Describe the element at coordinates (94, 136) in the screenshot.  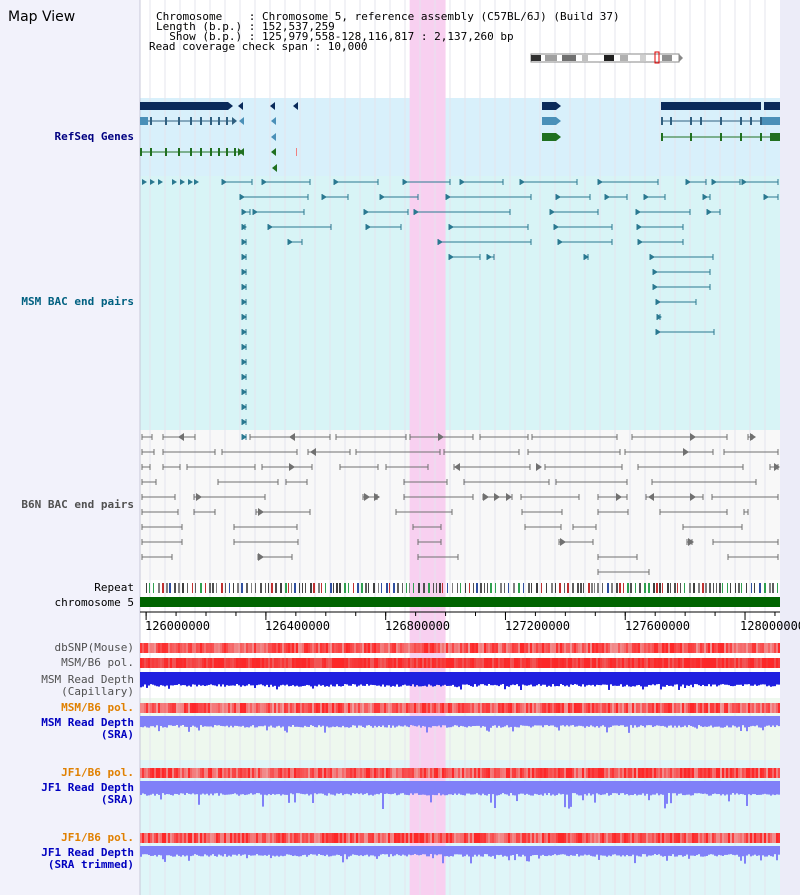
I see `refseq-genes-label: RefSeq Genes` at that location.